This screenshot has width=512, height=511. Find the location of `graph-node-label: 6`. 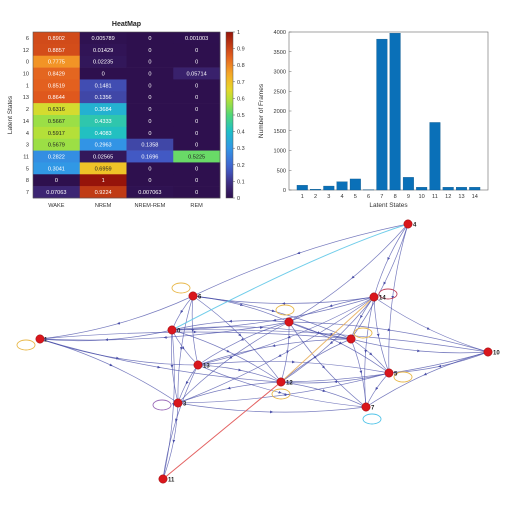

graph-node-label: 6 is located at coordinates (200, 298).